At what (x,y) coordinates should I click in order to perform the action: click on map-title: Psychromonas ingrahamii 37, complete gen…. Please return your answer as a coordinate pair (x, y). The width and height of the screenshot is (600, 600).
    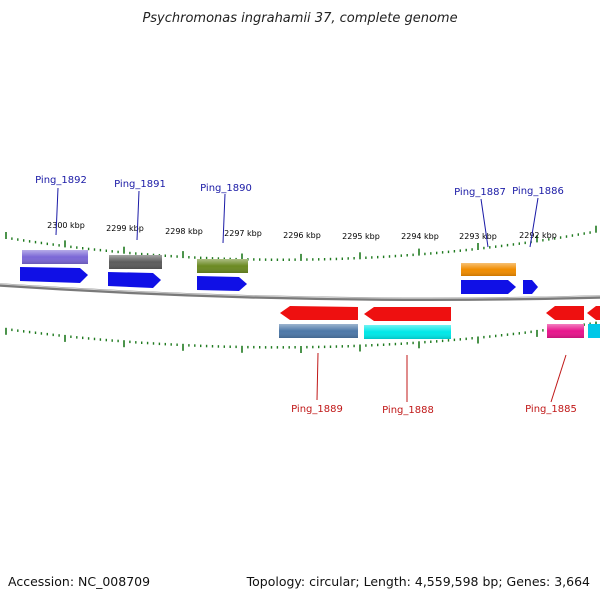
    Looking at the image, I should click on (299, 18).